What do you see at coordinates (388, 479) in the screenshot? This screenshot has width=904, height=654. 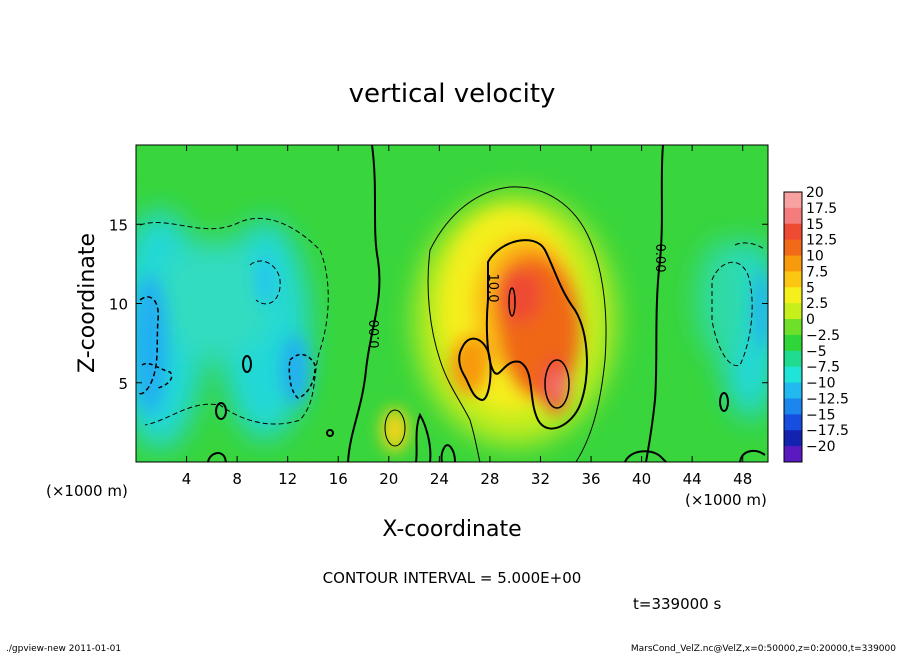 I see `x-tick-label: 20` at bounding box center [388, 479].